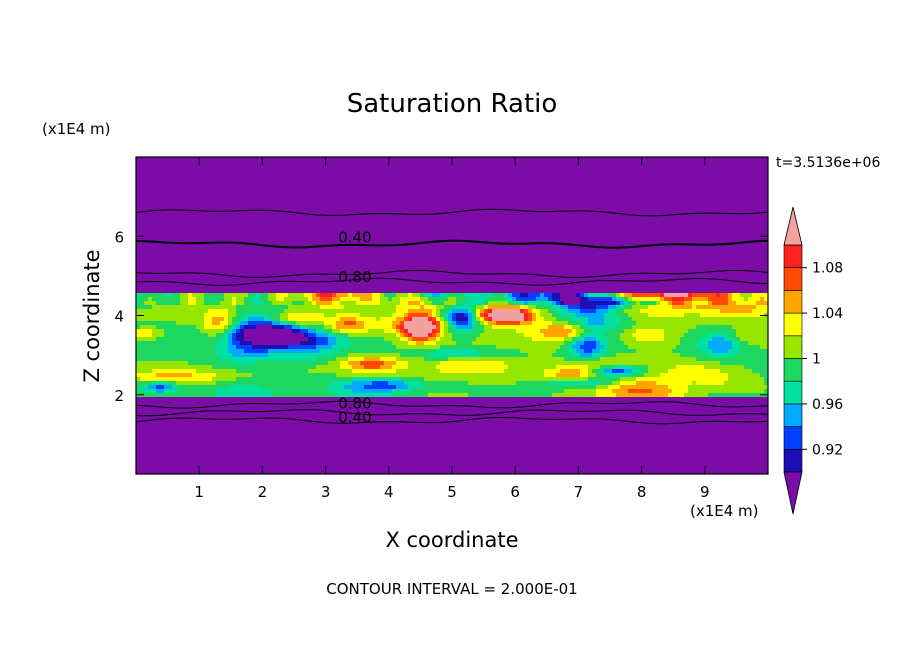  What do you see at coordinates (793, 226) in the screenshot?
I see `colorbar-above-arrow` at bounding box center [793, 226].